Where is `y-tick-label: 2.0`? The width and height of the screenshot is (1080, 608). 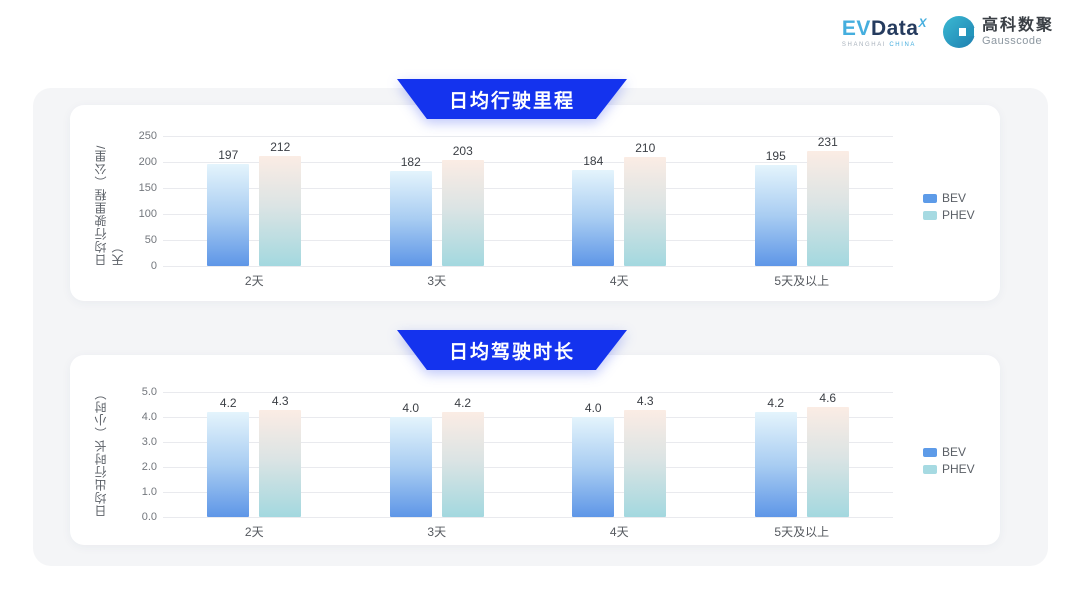 y-tick-label: 2.0 is located at coordinates (149, 467).